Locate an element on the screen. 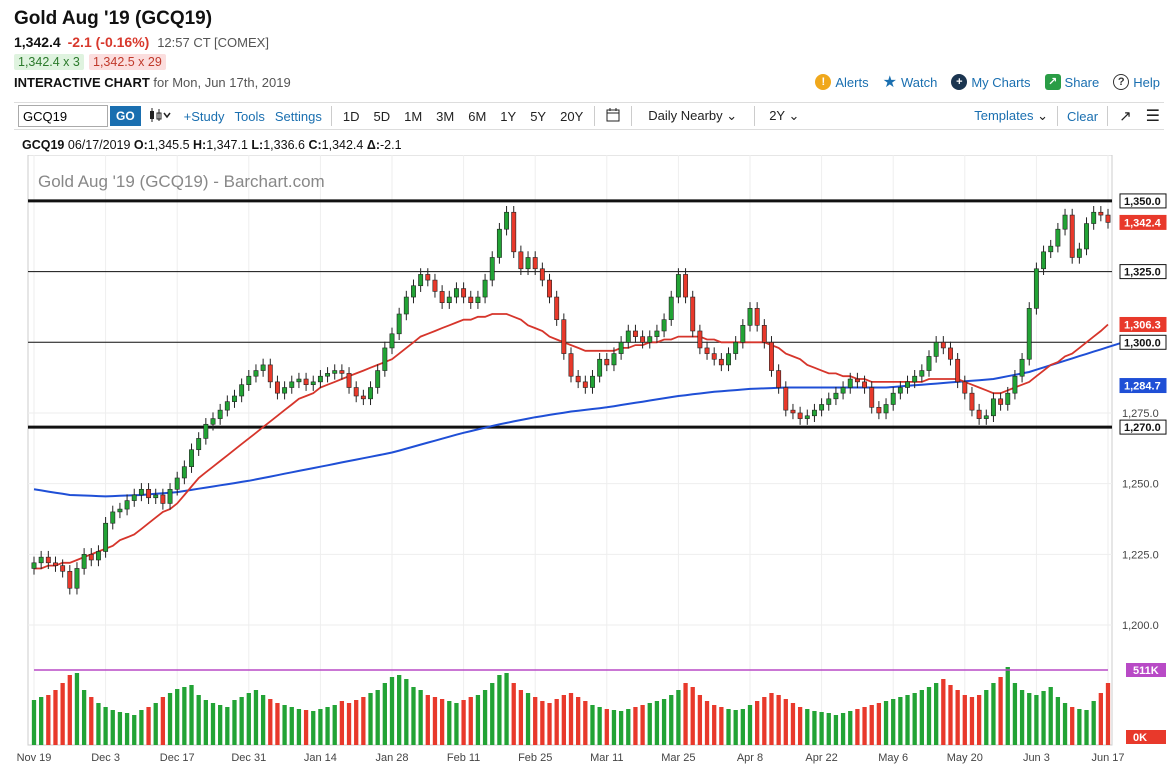 The width and height of the screenshot is (1168, 770). go-button: GO is located at coordinates (125, 116).